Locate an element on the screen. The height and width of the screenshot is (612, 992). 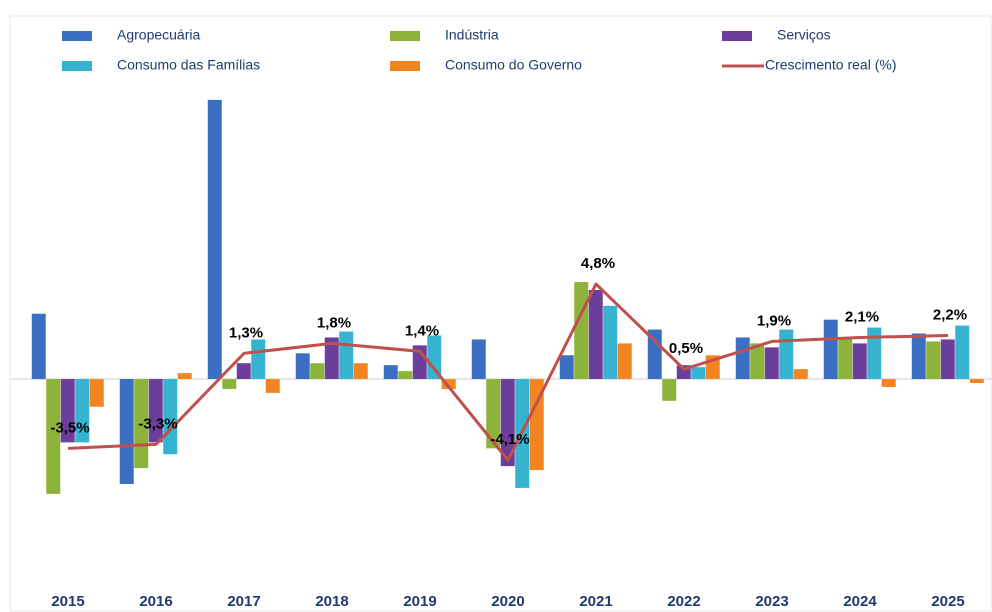
legend-label: Serviços is located at coordinates (804, 35).